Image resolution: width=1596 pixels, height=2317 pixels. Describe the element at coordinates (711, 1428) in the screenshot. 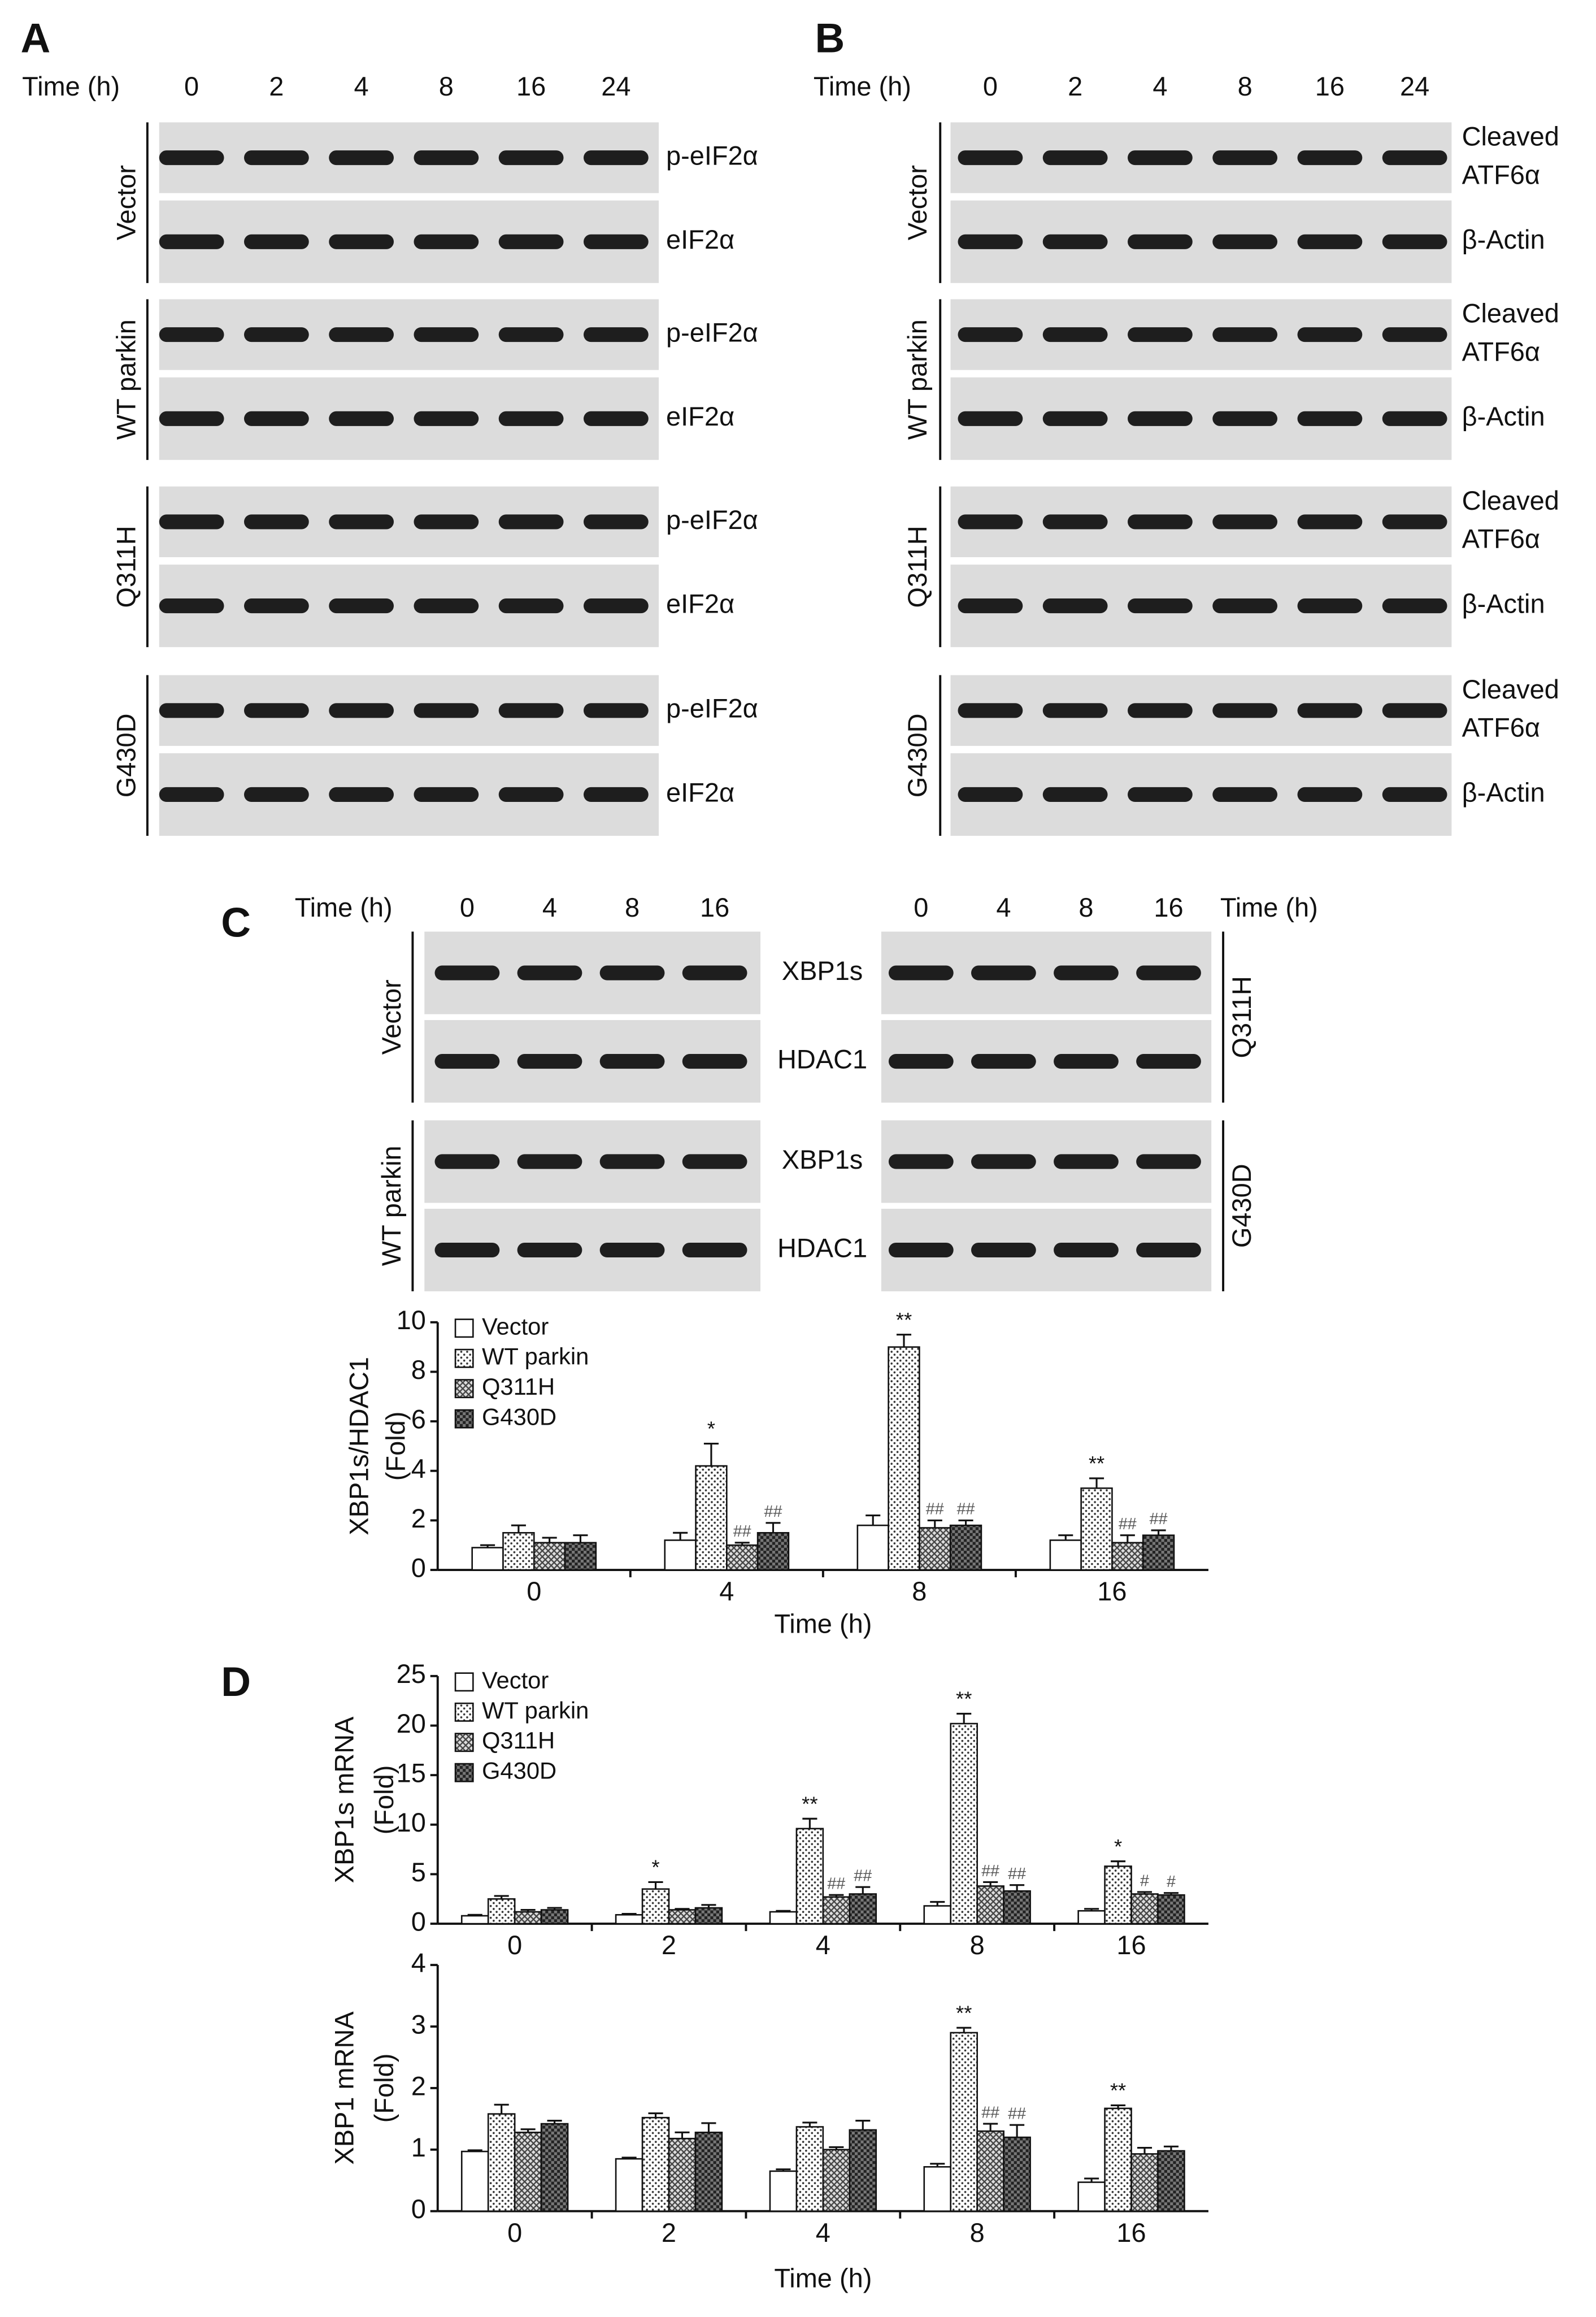

I see `significance-mark: *` at that location.